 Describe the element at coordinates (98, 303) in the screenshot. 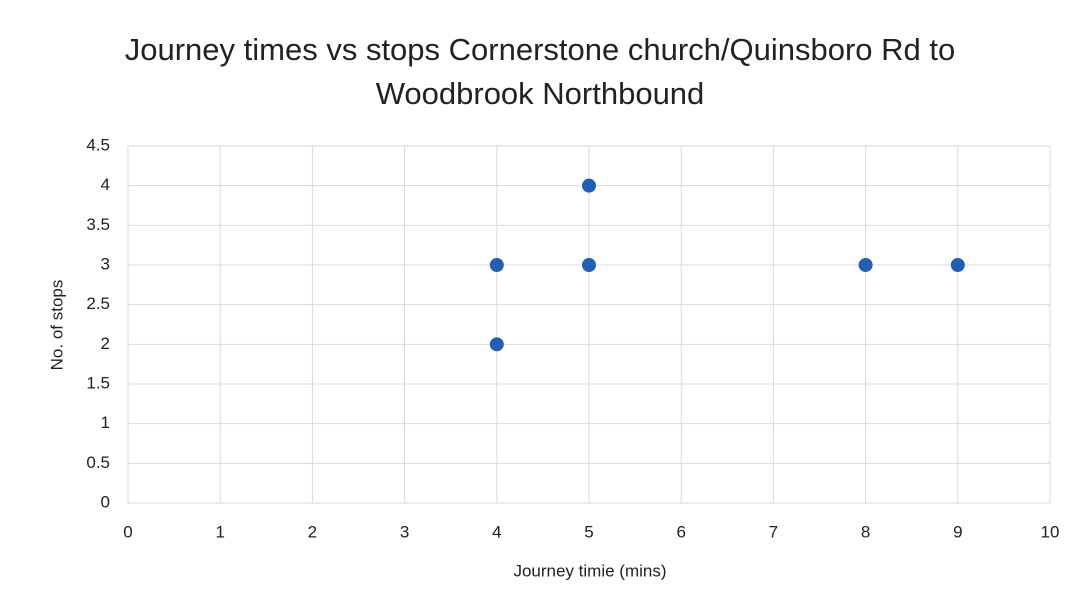

I see `y-tick-label: 2.5` at that location.